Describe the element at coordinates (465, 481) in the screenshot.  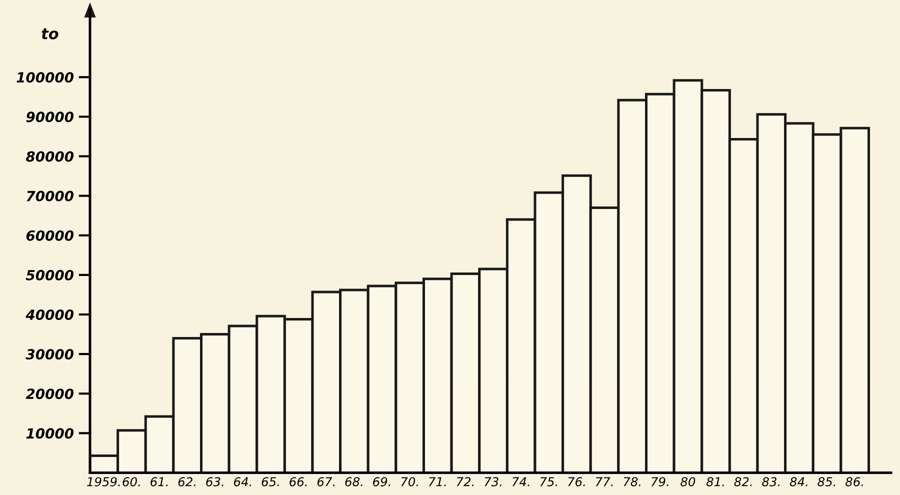
I see `x-tick-label: 72.` at that location.